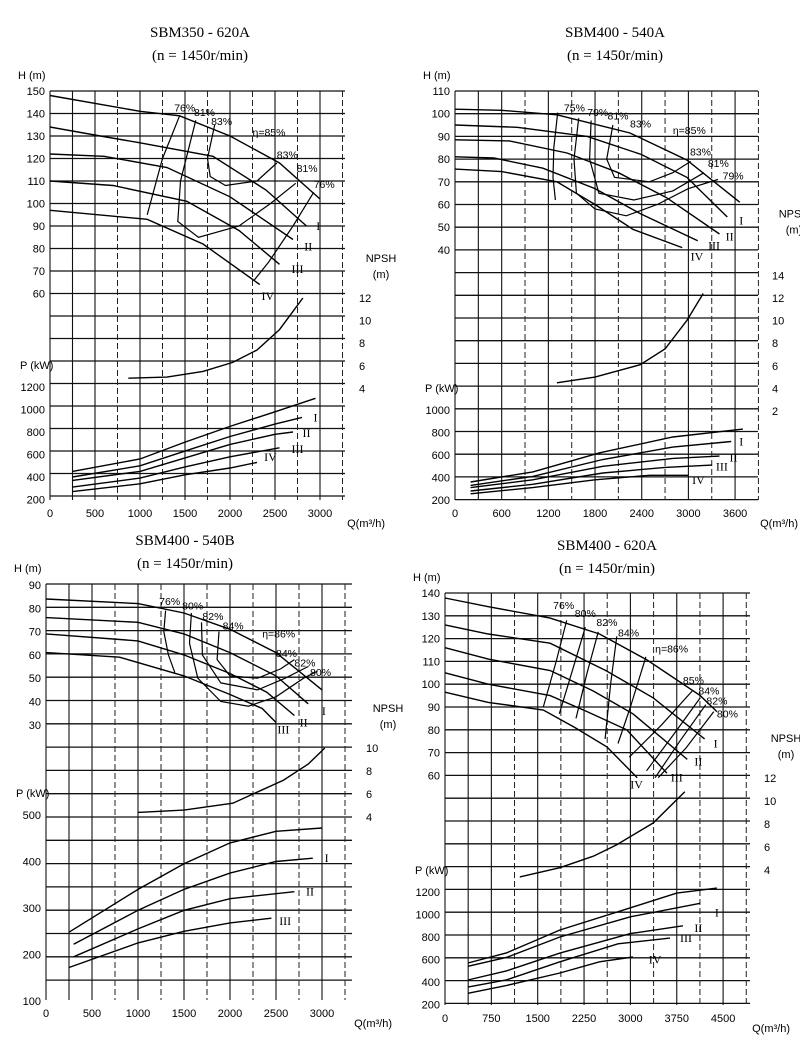  Describe the element at coordinates (165, 477) in the screenshot. I see `power-curve-IV` at that location.